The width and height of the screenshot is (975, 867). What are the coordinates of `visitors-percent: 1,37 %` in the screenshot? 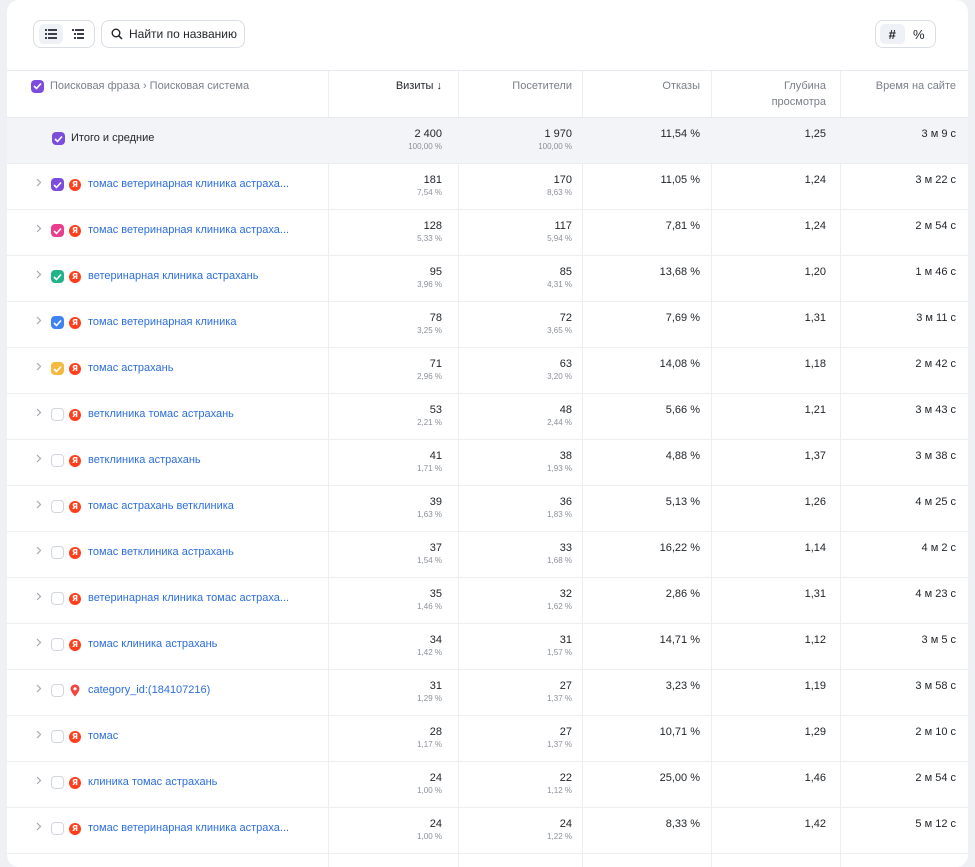 It's located at (559, 698).